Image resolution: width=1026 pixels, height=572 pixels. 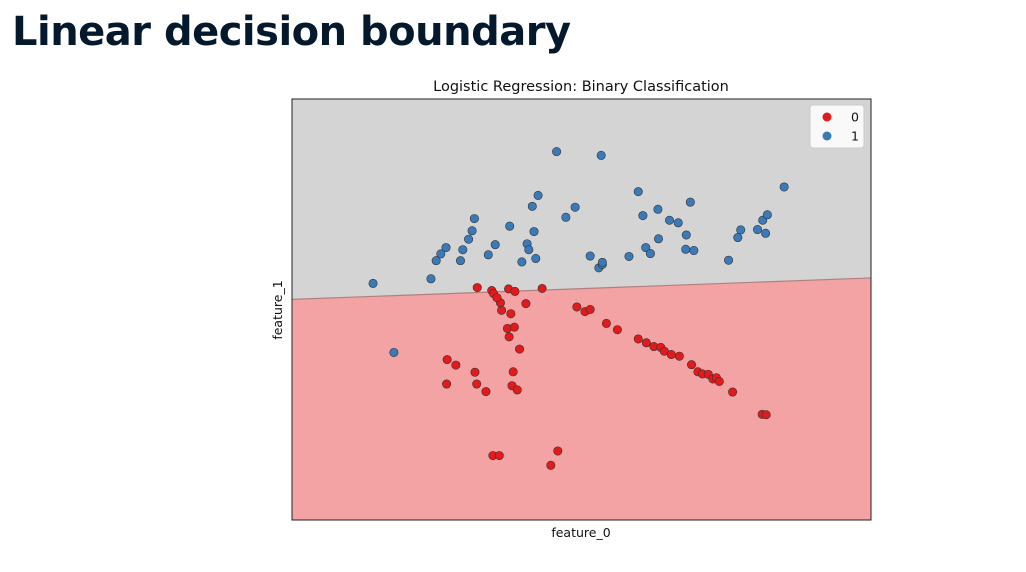 I want to click on y-axis-label: feature_1, so click(x=277, y=309).